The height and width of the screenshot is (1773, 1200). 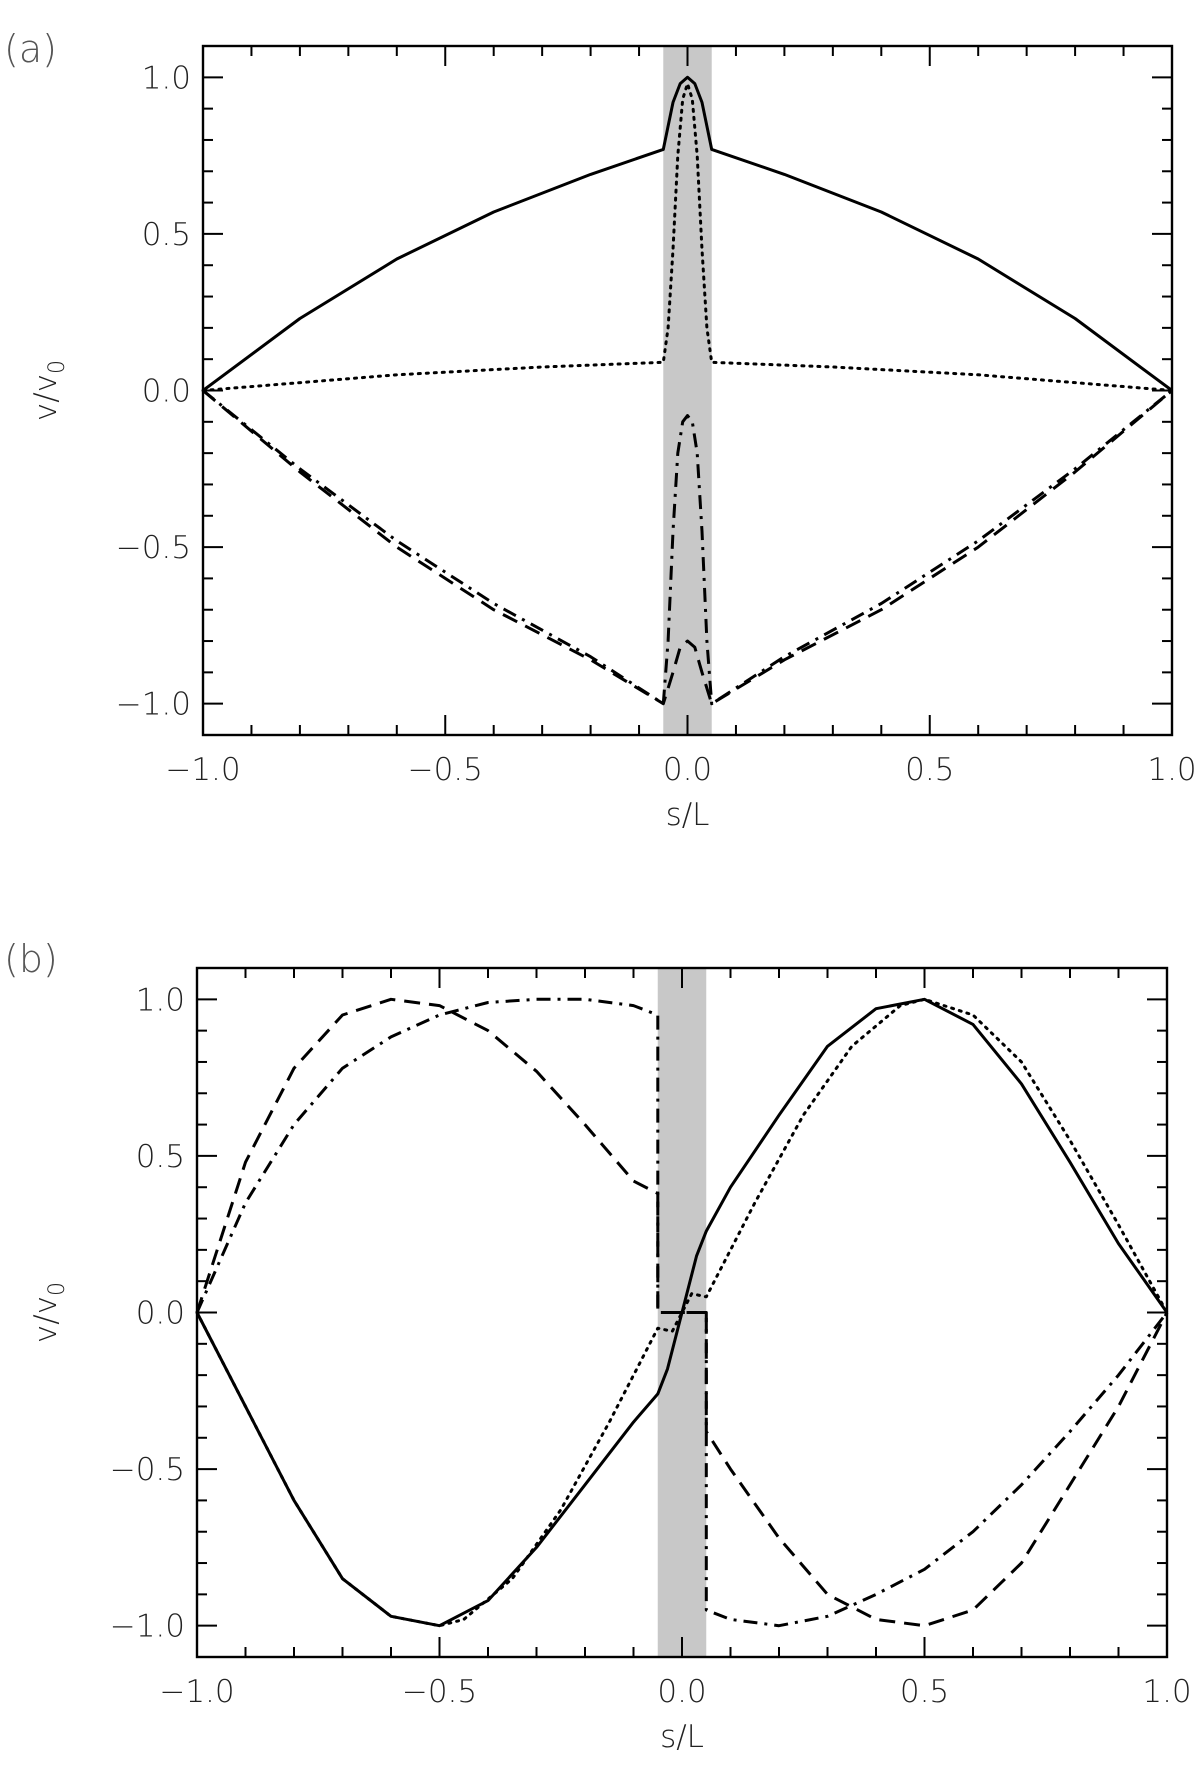 I want to click on series-line-dash-dot, so click(x=687, y=547).